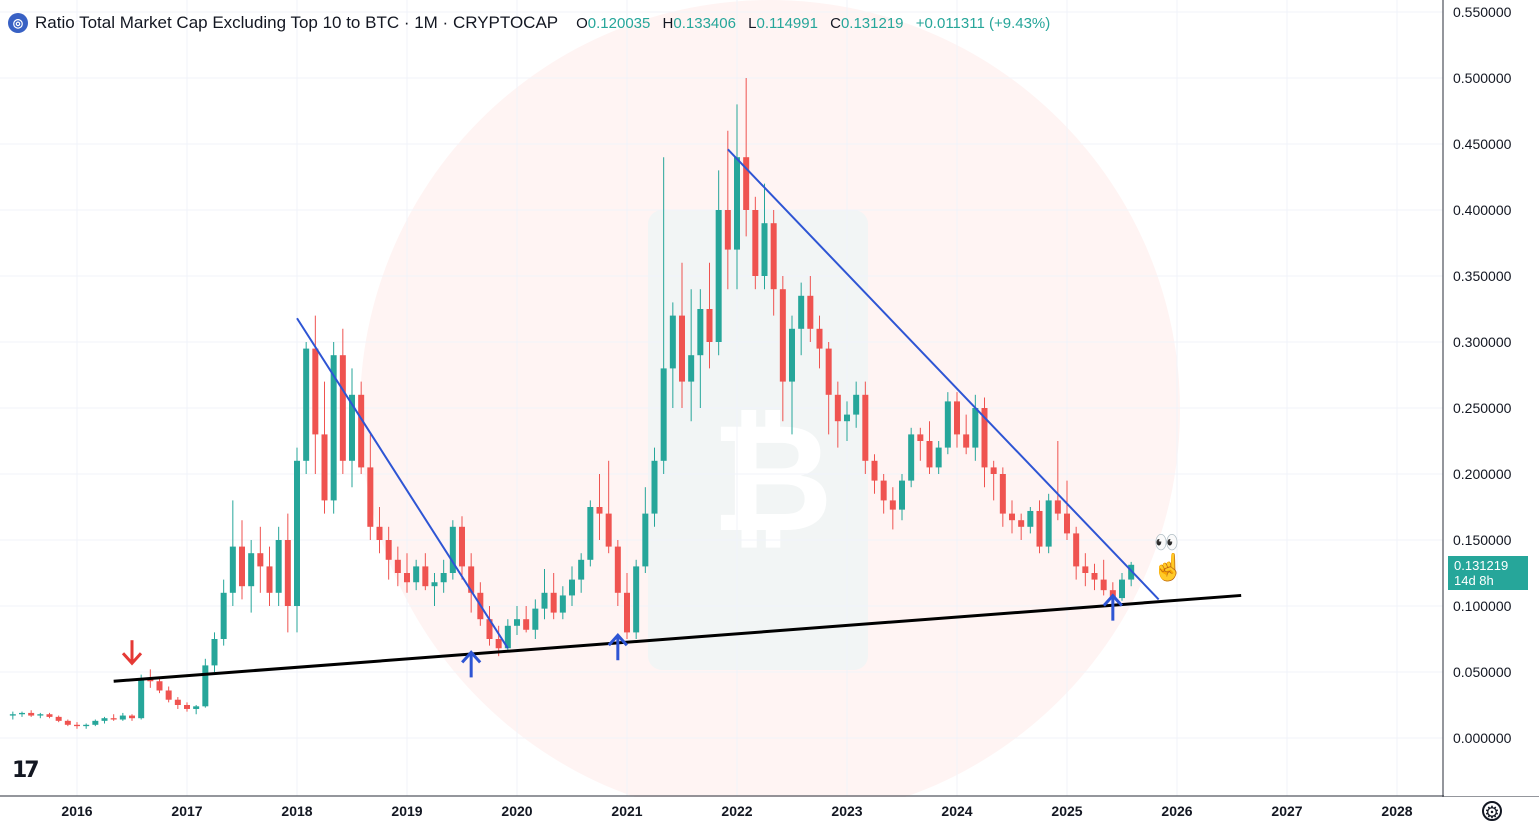  Describe the element at coordinates (1482, 408) in the screenshot. I see `y-tick-label: 0.250000` at that location.